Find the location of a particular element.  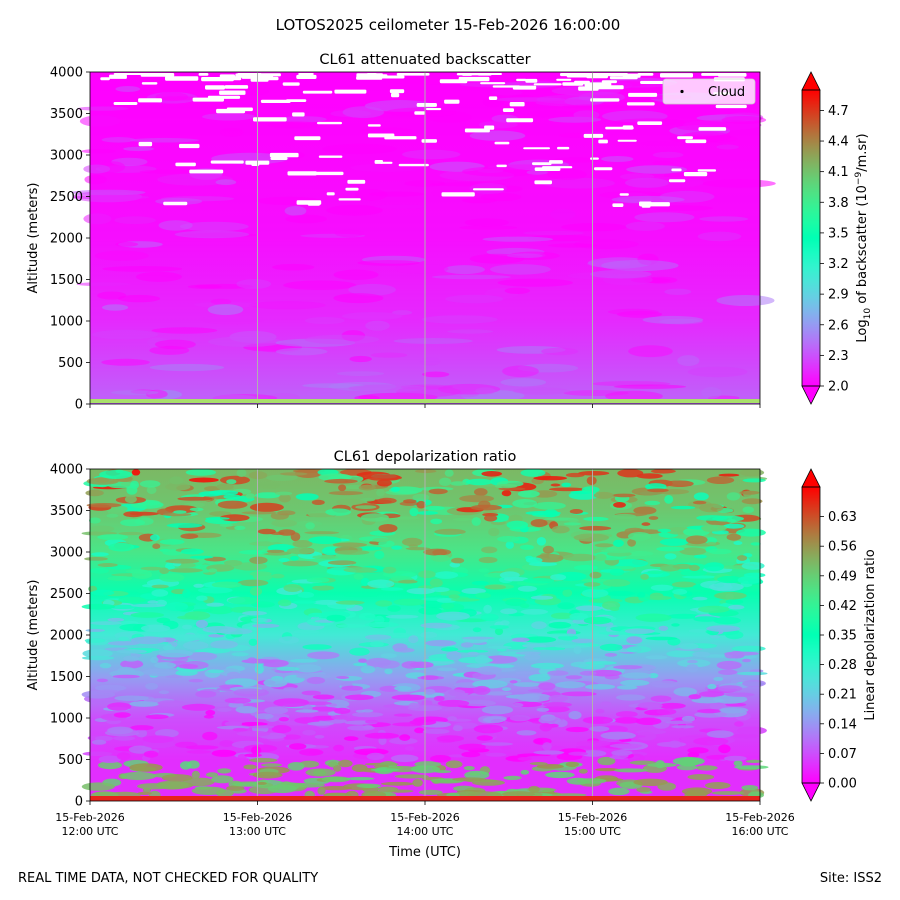

backscatter-colorbar-ticks: 2.0 2.3 2.6 2.9 3.2 3.5 3.8 4.1 4.4 4.7 is located at coordinates (834, 249).